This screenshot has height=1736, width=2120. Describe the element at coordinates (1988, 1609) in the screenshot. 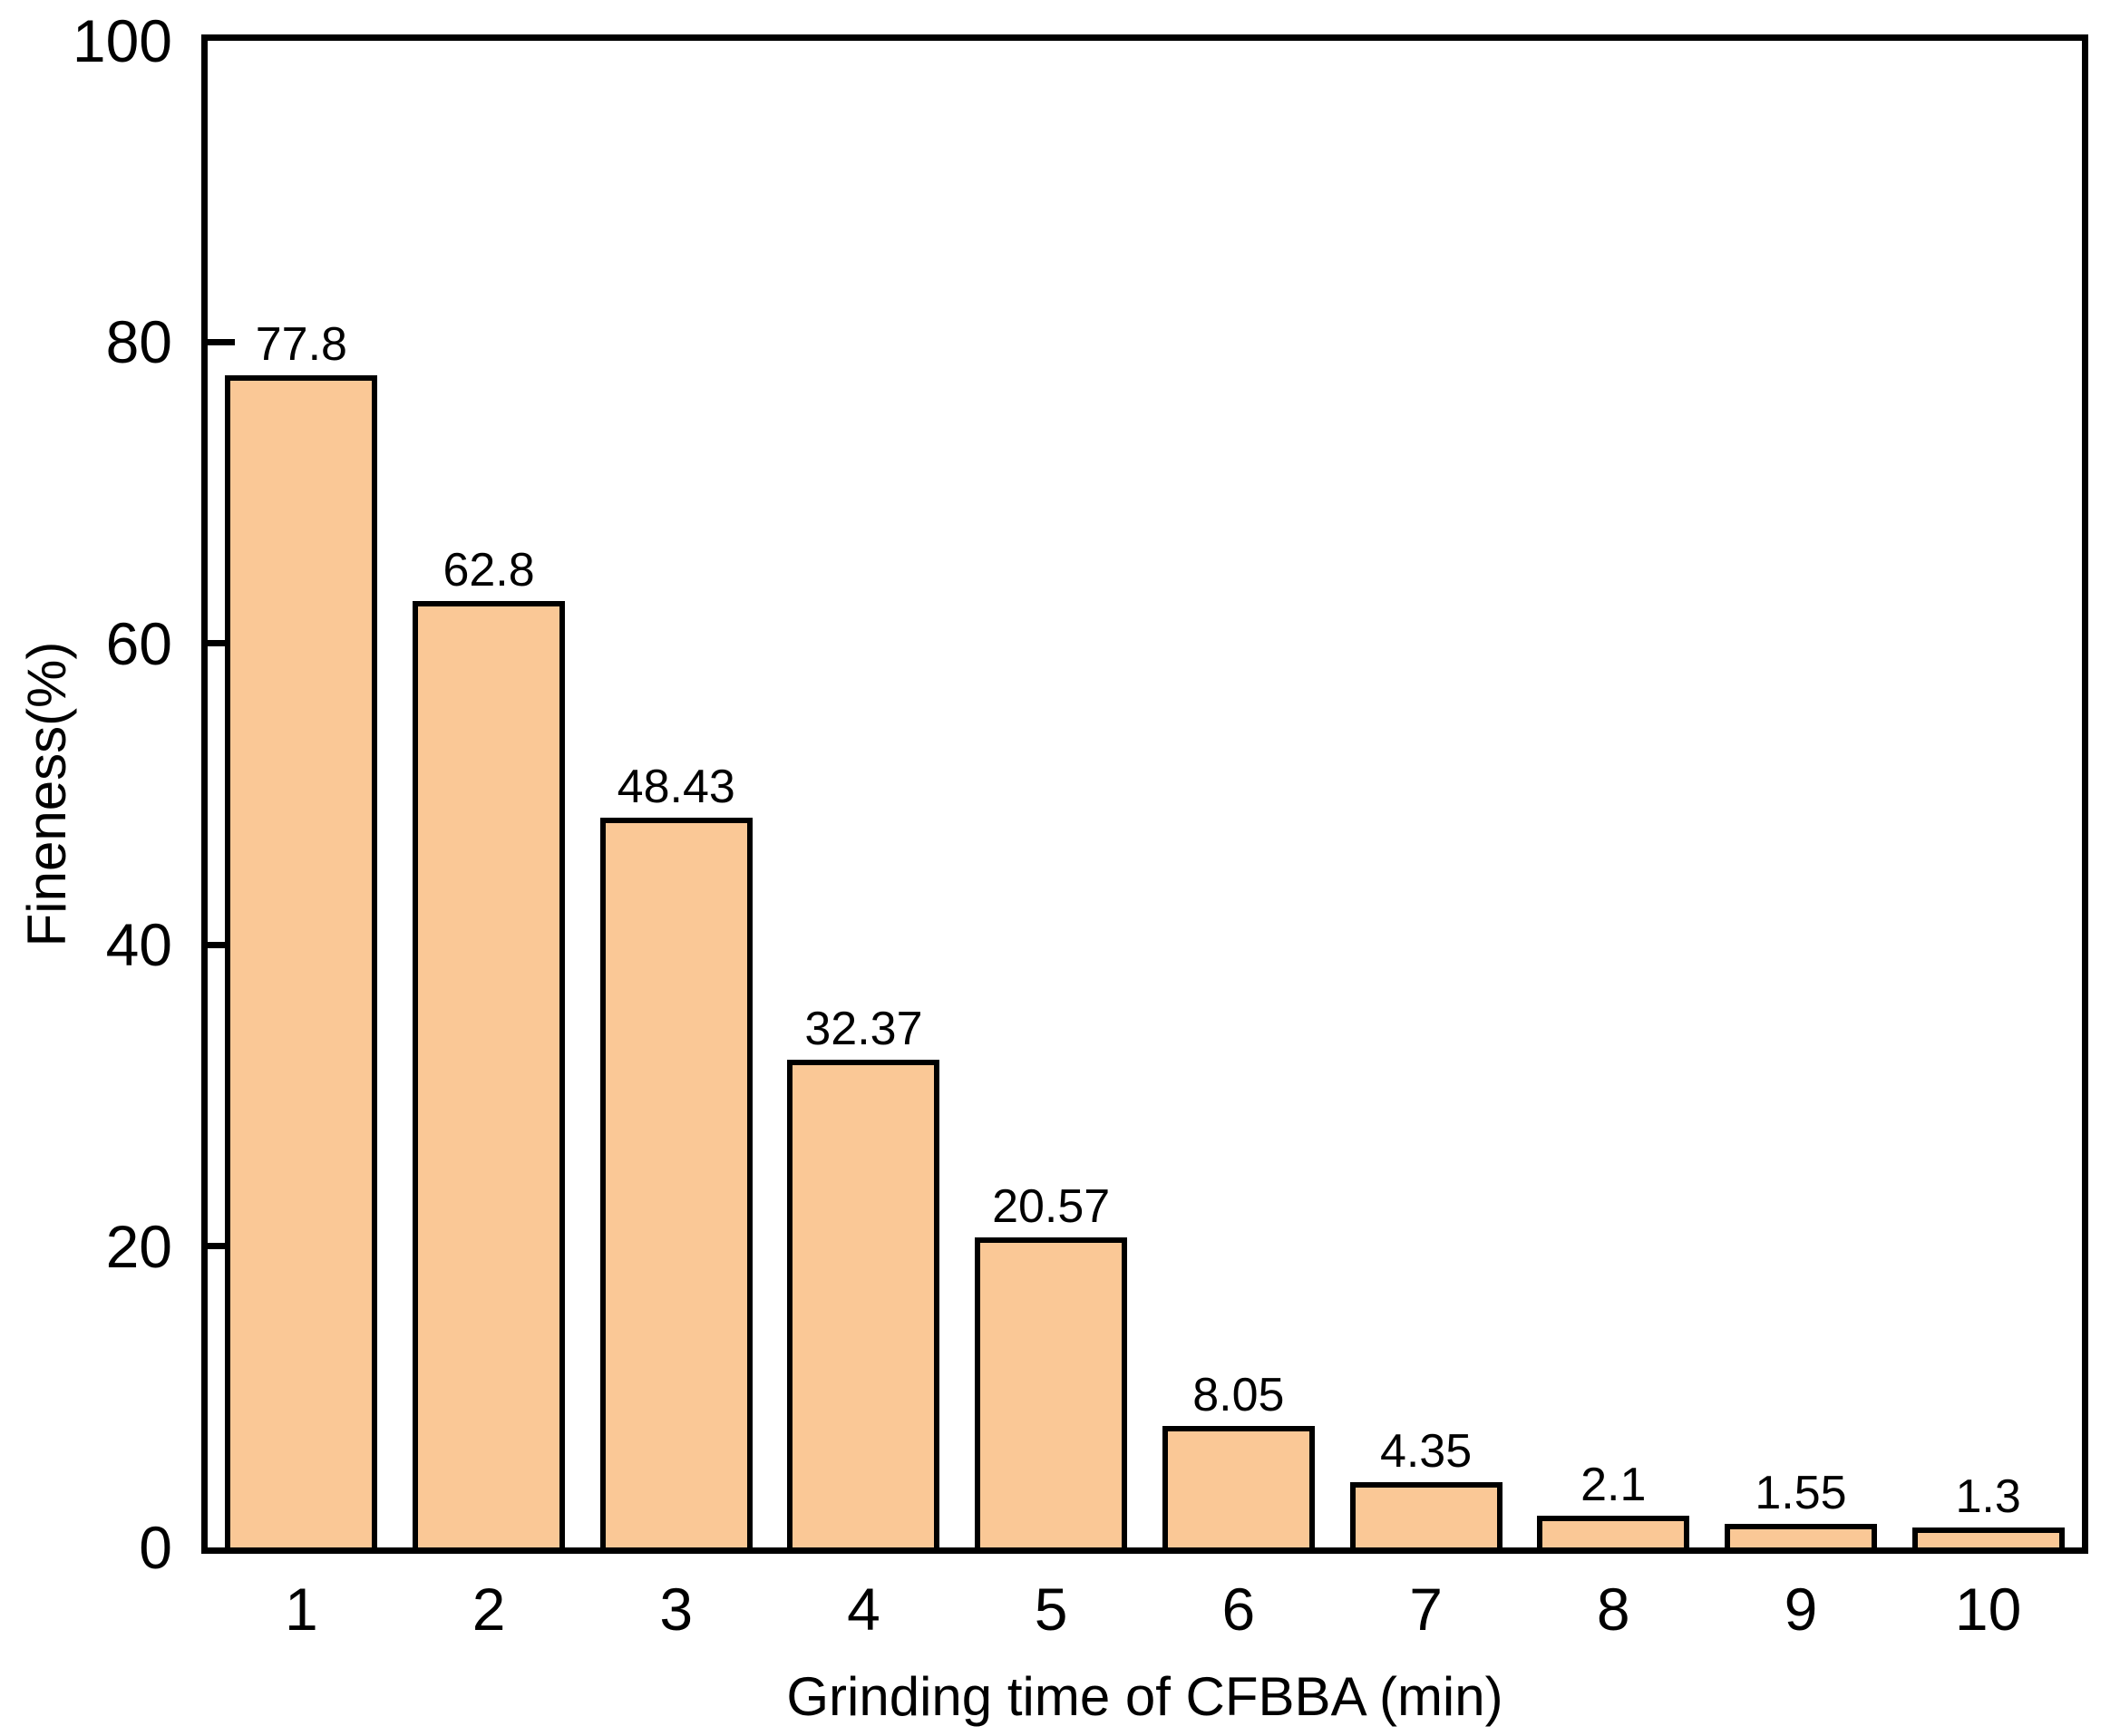

I see `x-tick-label: 10` at that location.